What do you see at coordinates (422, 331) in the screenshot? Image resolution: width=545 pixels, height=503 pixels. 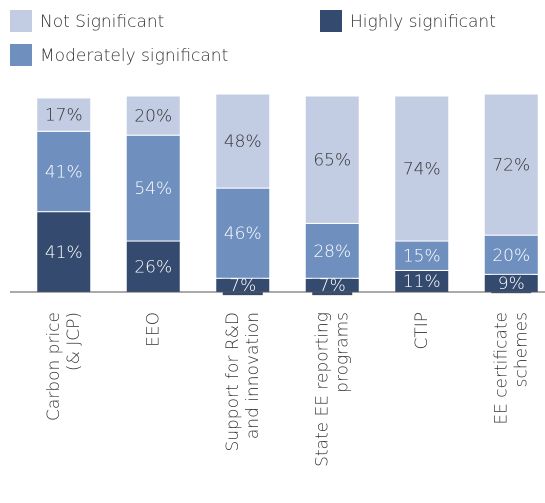 I see `x-tick-label: CTIP` at bounding box center [422, 331].